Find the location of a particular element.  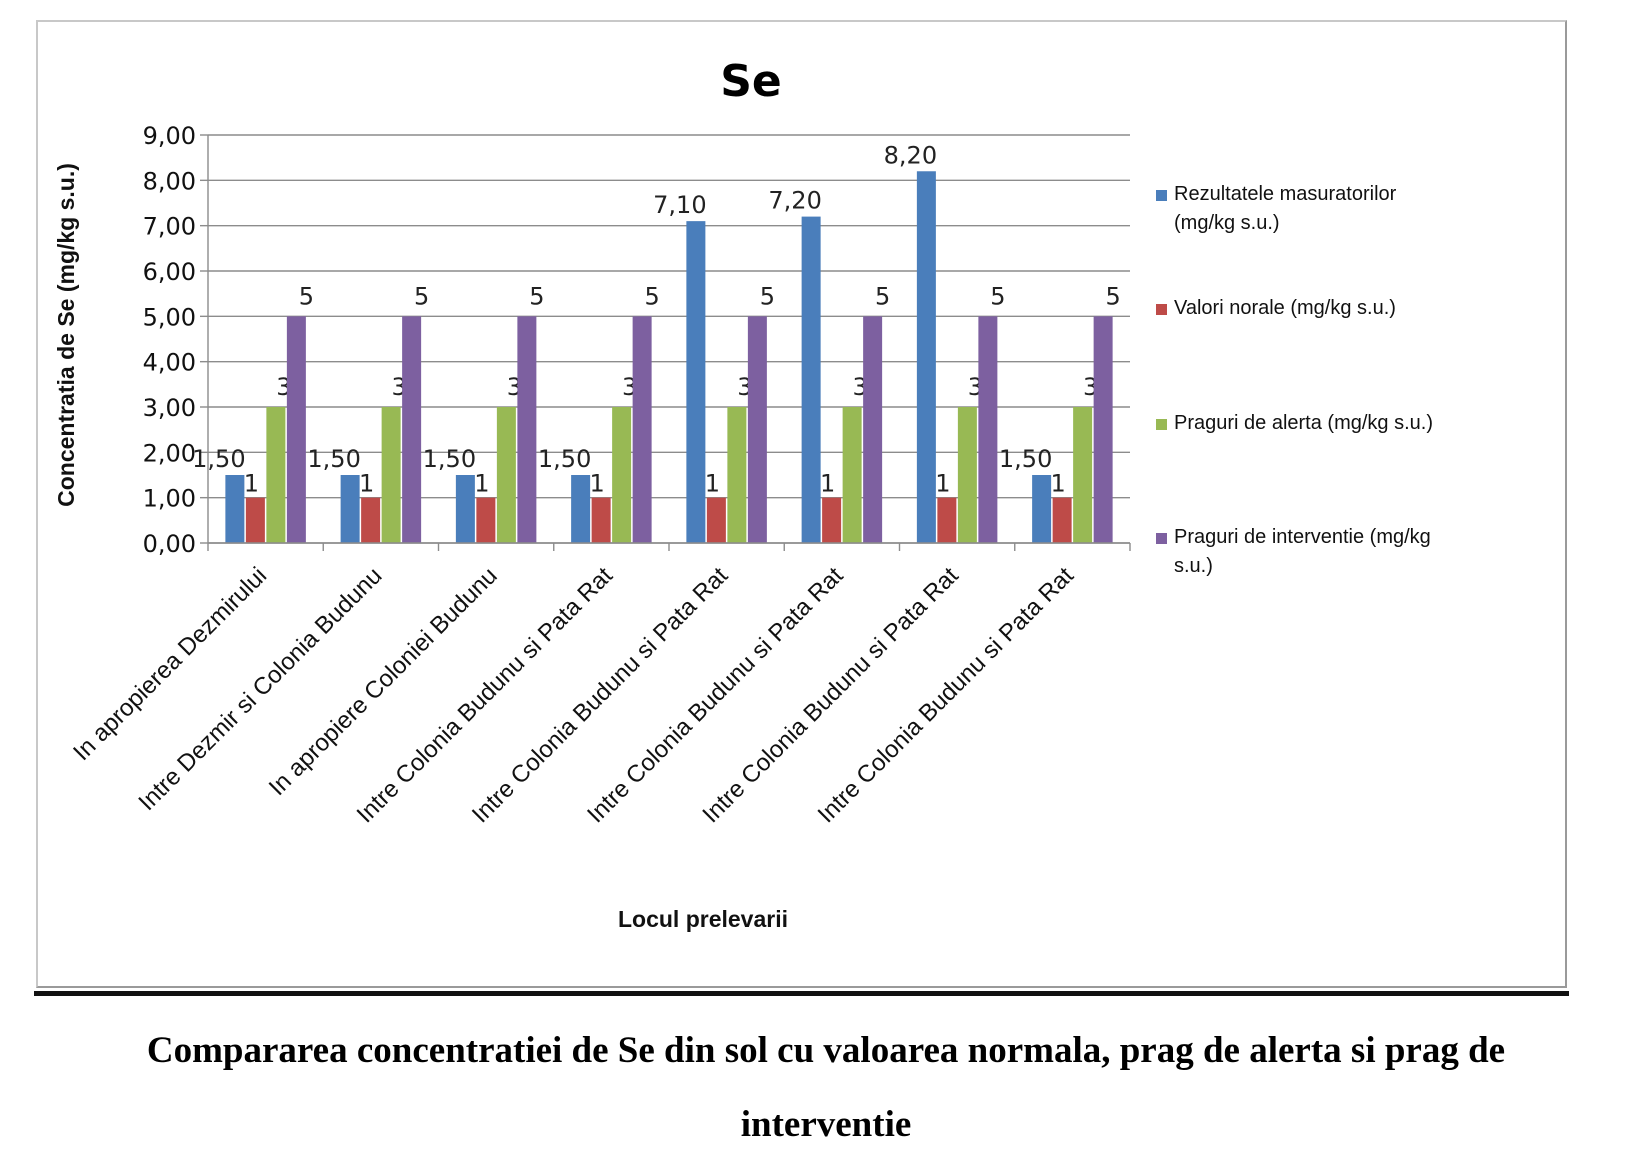

y-tick-label: 0,00 is located at coordinates (169, 544).